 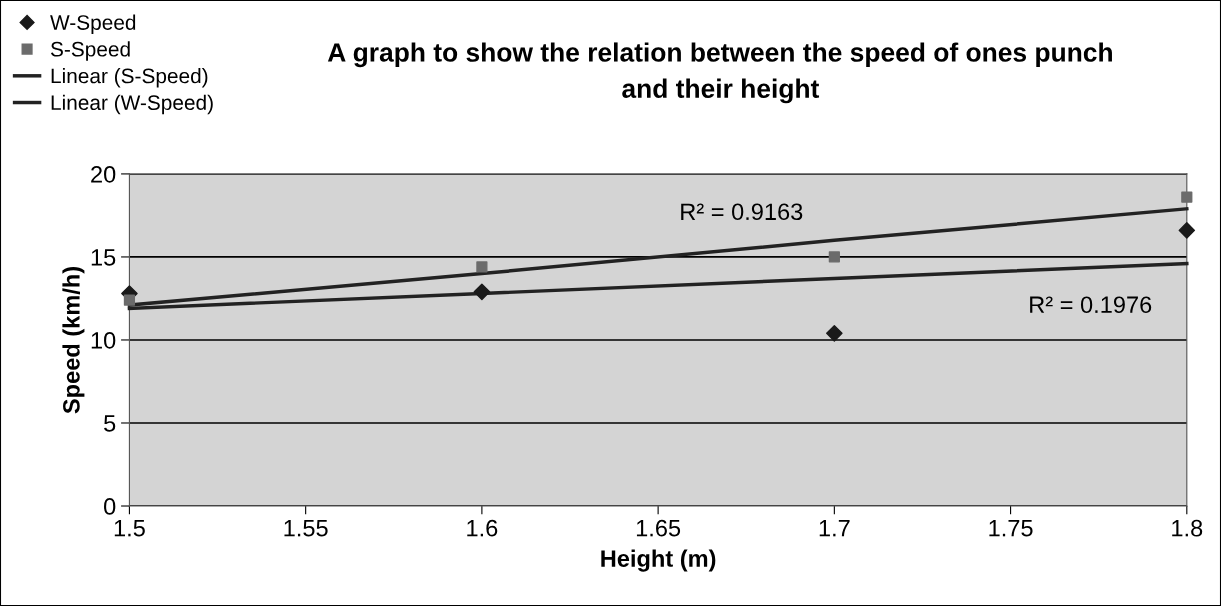 I want to click on legend-label: Linear (S-Speed), so click(x=129, y=78).